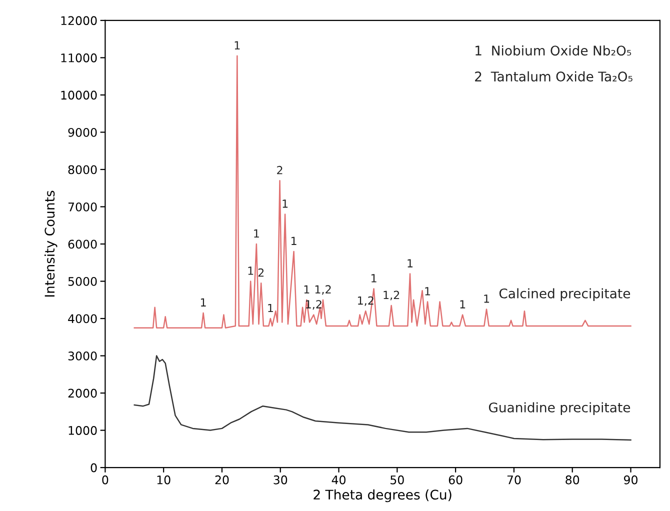 The image size is (670, 511). Describe the element at coordinates (339, 479) in the screenshot. I see `x-tick-label: 40` at that location.